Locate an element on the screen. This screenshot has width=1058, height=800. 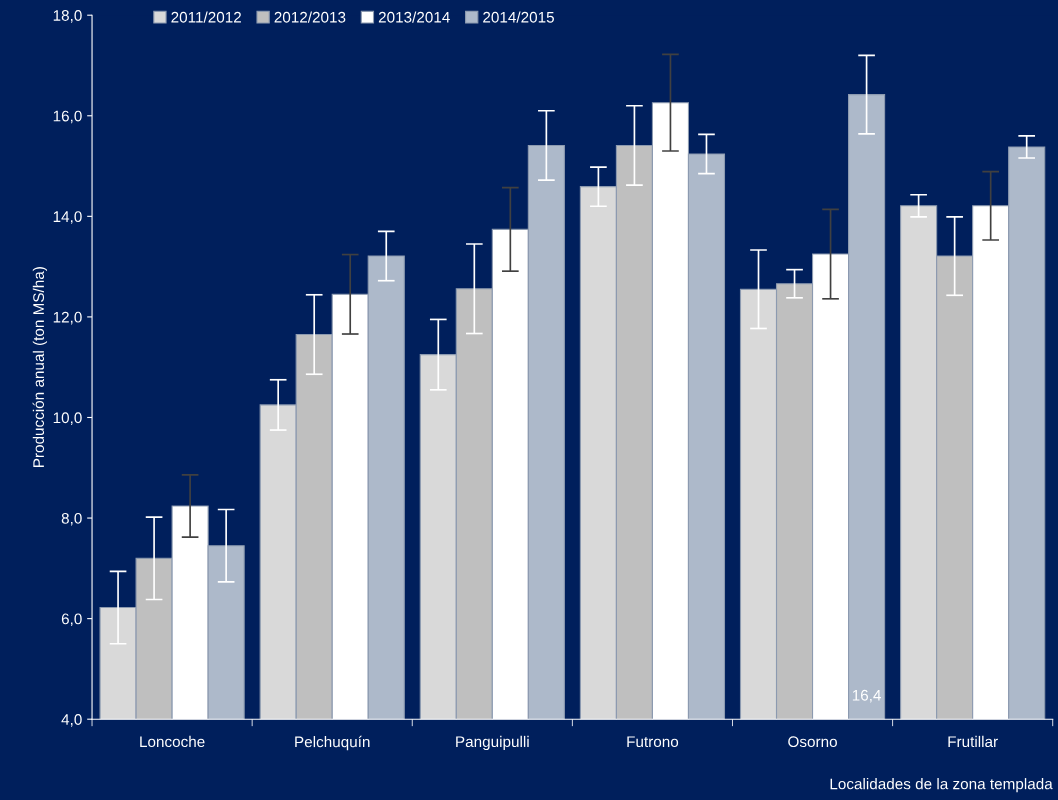
y-tick-label: 4,0 is located at coordinates (71, 720).